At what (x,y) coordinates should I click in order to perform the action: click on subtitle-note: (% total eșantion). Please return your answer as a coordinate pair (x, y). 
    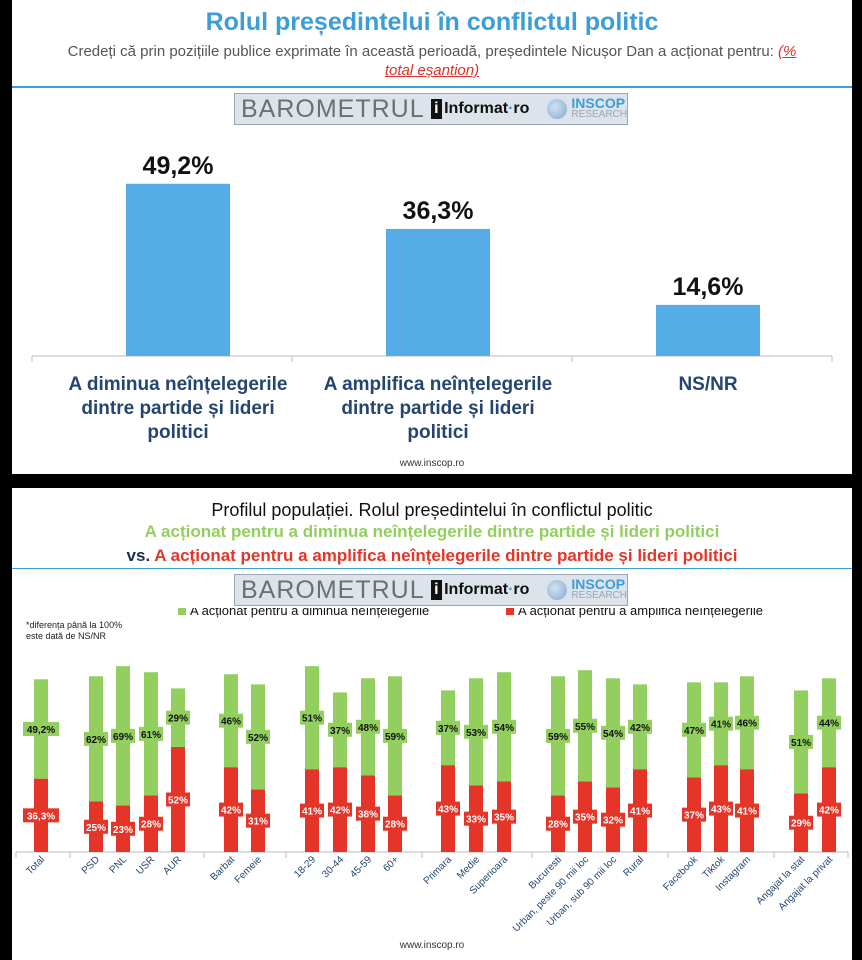
    Looking at the image, I should click on (590, 61).